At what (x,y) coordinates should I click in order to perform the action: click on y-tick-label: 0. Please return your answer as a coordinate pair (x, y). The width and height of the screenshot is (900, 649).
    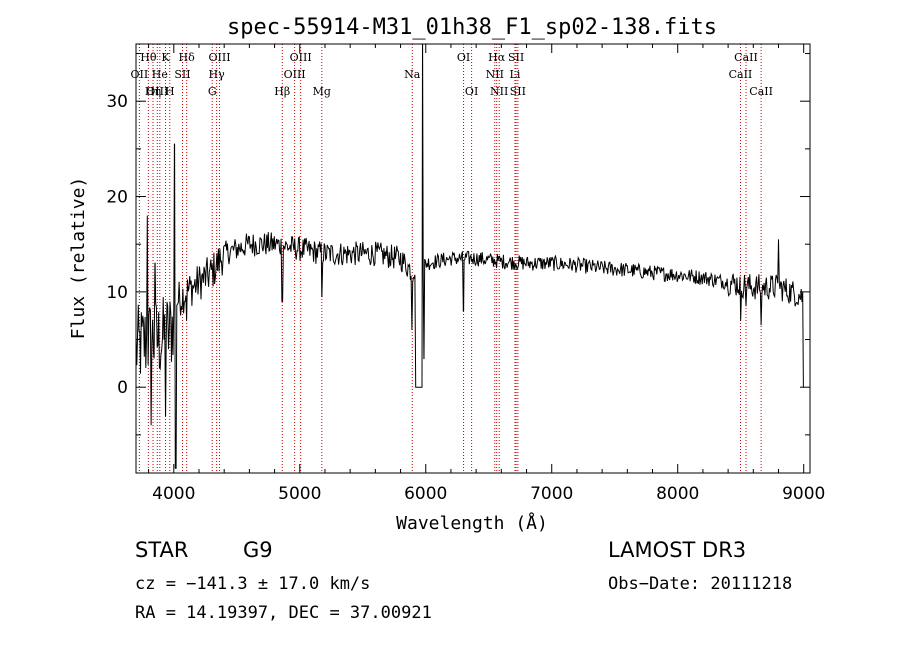
    Looking at the image, I should click on (122, 388).